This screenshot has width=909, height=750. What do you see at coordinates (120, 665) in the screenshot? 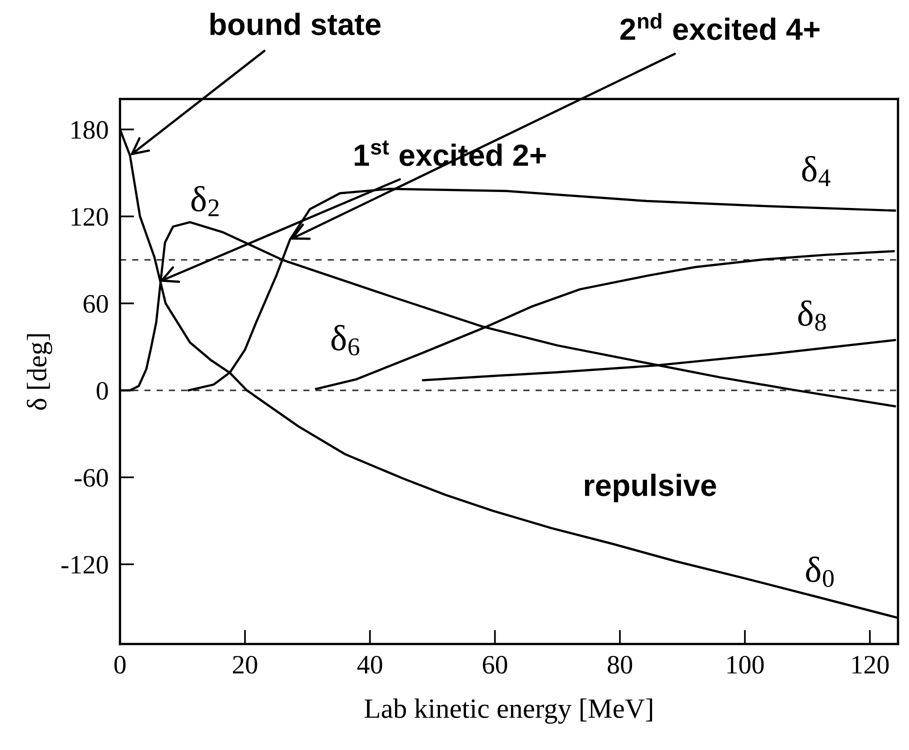
I see `x-tick-label: 0` at bounding box center [120, 665].